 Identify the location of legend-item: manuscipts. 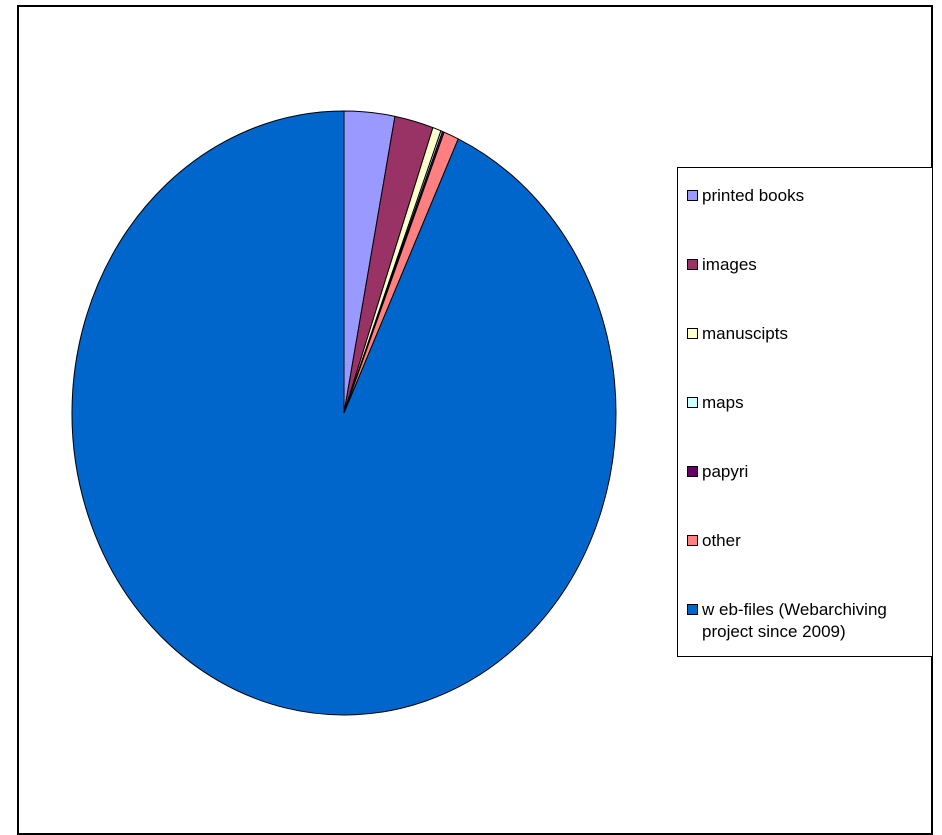
(737, 334).